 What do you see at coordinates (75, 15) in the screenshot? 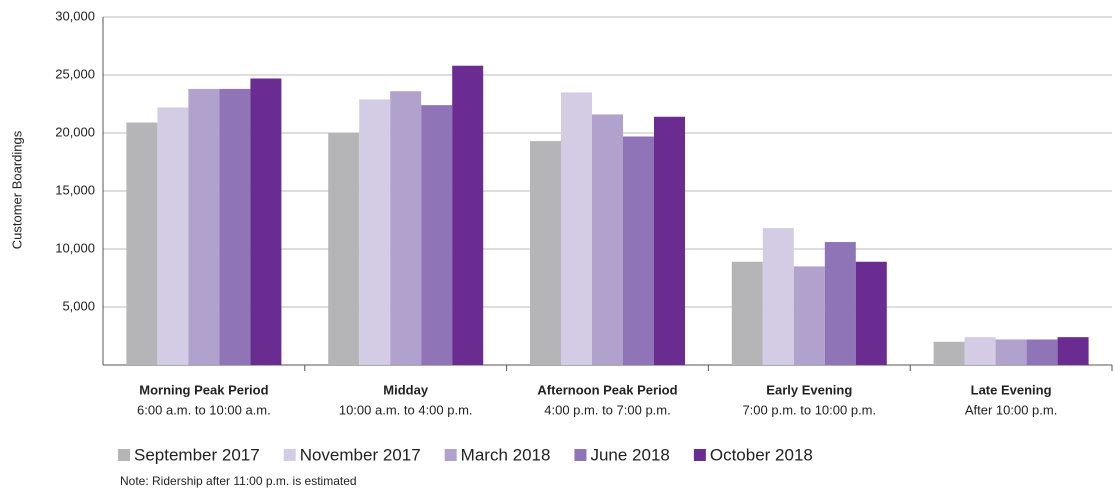
I see `y-tick-label: 30,000` at bounding box center [75, 15].